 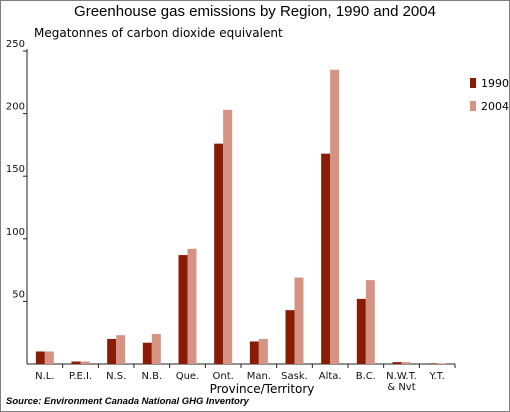 What do you see at coordinates (330, 376) in the screenshot?
I see `x-tick-label: Alta.` at bounding box center [330, 376].